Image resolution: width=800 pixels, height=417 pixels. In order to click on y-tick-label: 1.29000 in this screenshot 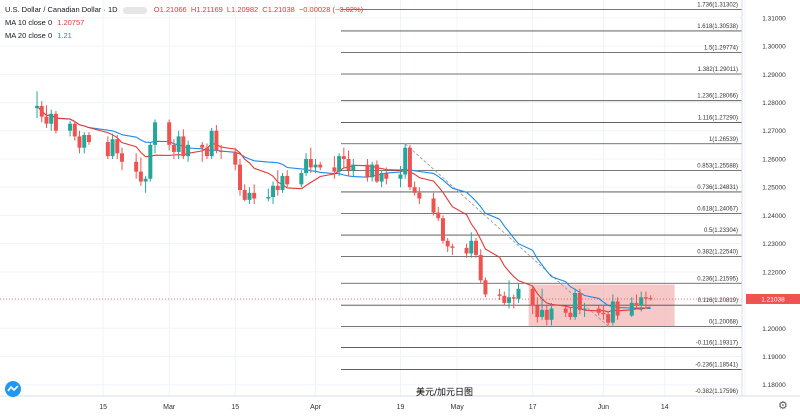, I will do `click(774, 75)`.